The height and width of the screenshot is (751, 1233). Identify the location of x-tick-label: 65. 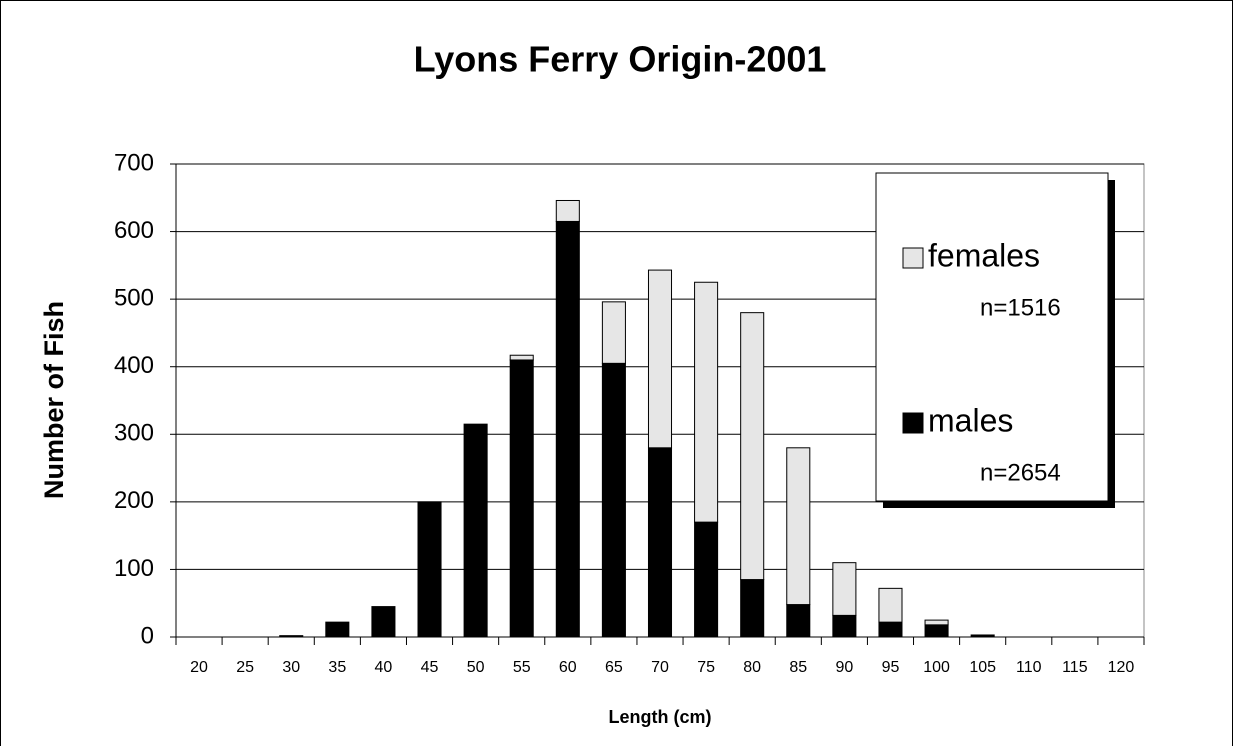
(614, 667).